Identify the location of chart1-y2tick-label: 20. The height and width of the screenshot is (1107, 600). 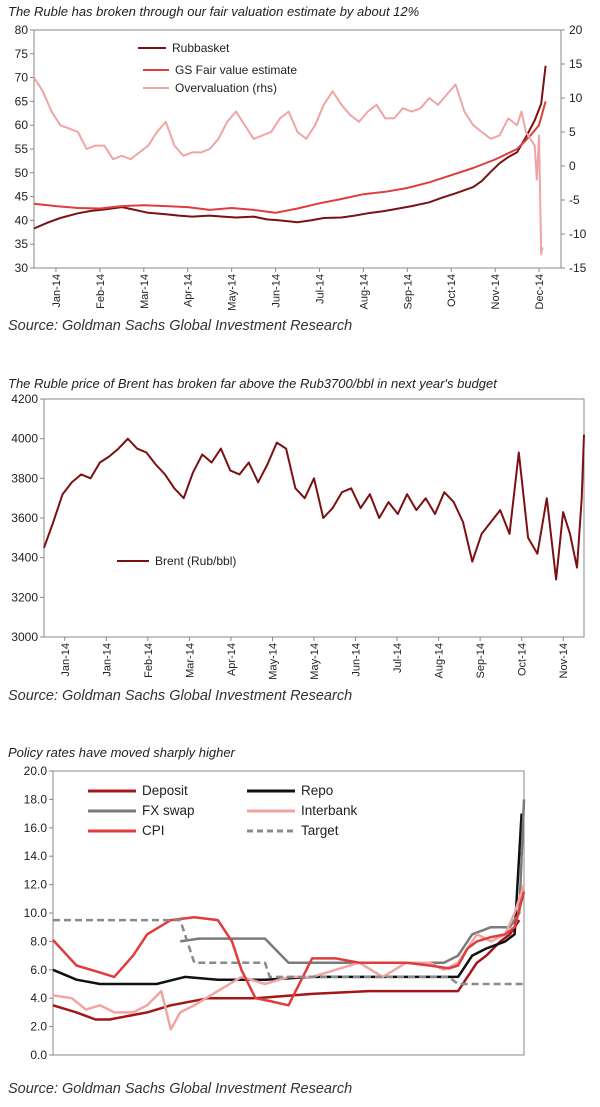
(576, 30).